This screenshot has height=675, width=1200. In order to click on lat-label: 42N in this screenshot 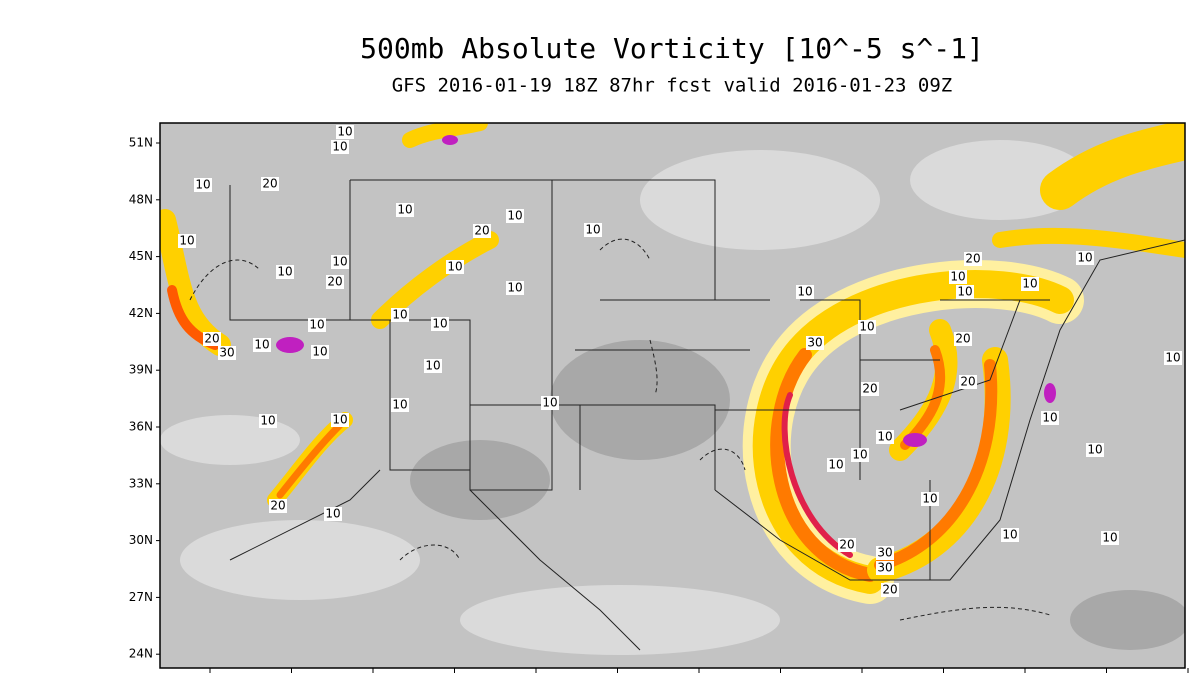, I will do `click(141, 313)`.